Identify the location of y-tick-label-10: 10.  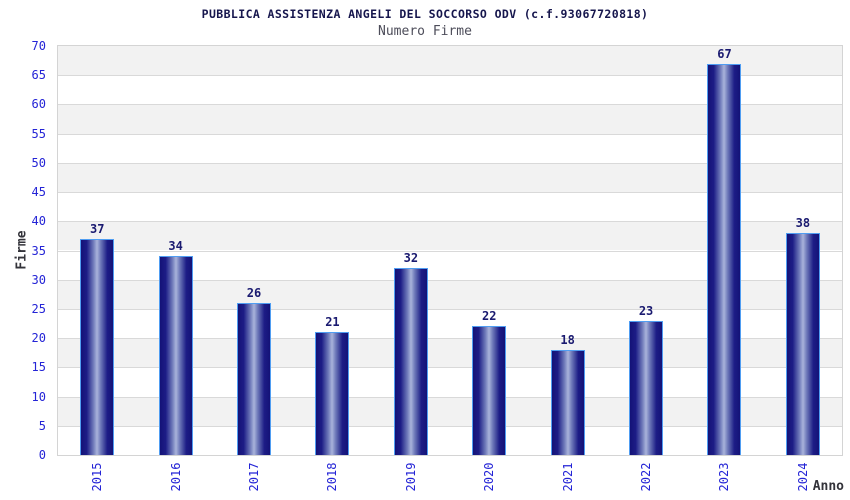
(38, 396).